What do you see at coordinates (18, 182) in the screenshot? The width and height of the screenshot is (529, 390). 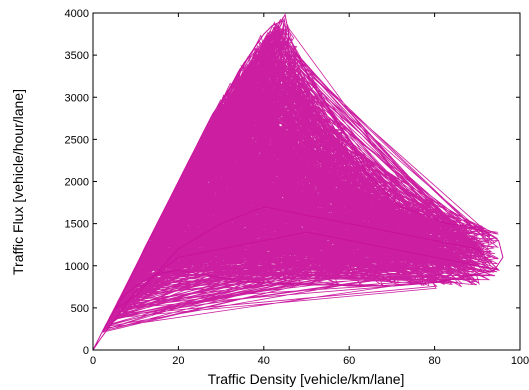 I see `y-axis-title: Traffic Flux [vehicle/hour/lane]` at bounding box center [18, 182].